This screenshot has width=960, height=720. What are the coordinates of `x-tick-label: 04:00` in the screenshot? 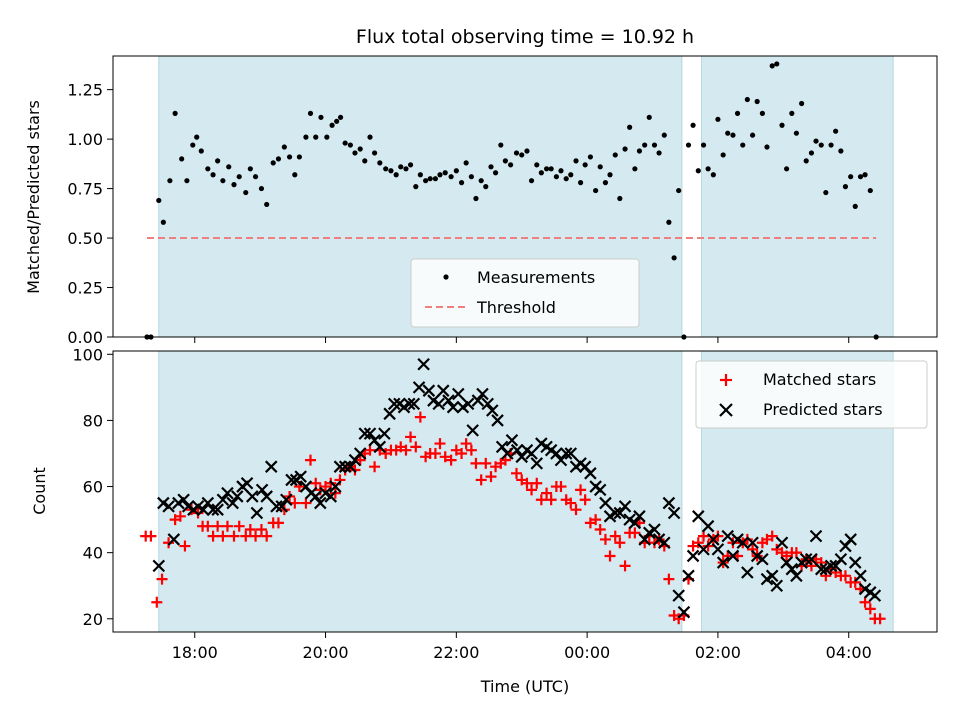 It's located at (849, 652).